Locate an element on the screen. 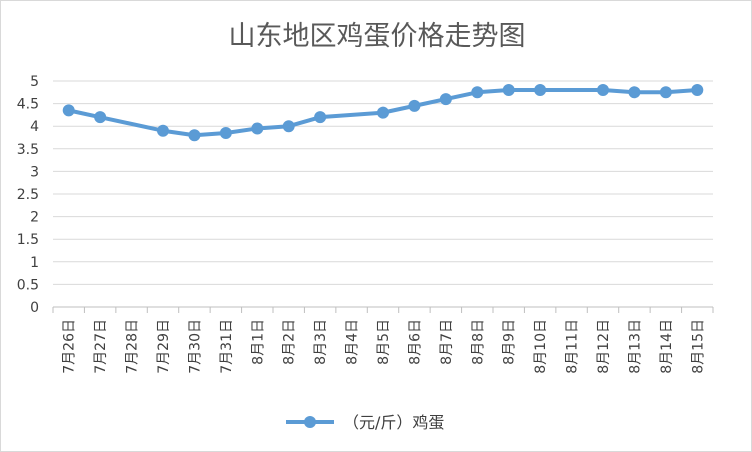  y-tick-label: 0 is located at coordinates (34, 308).